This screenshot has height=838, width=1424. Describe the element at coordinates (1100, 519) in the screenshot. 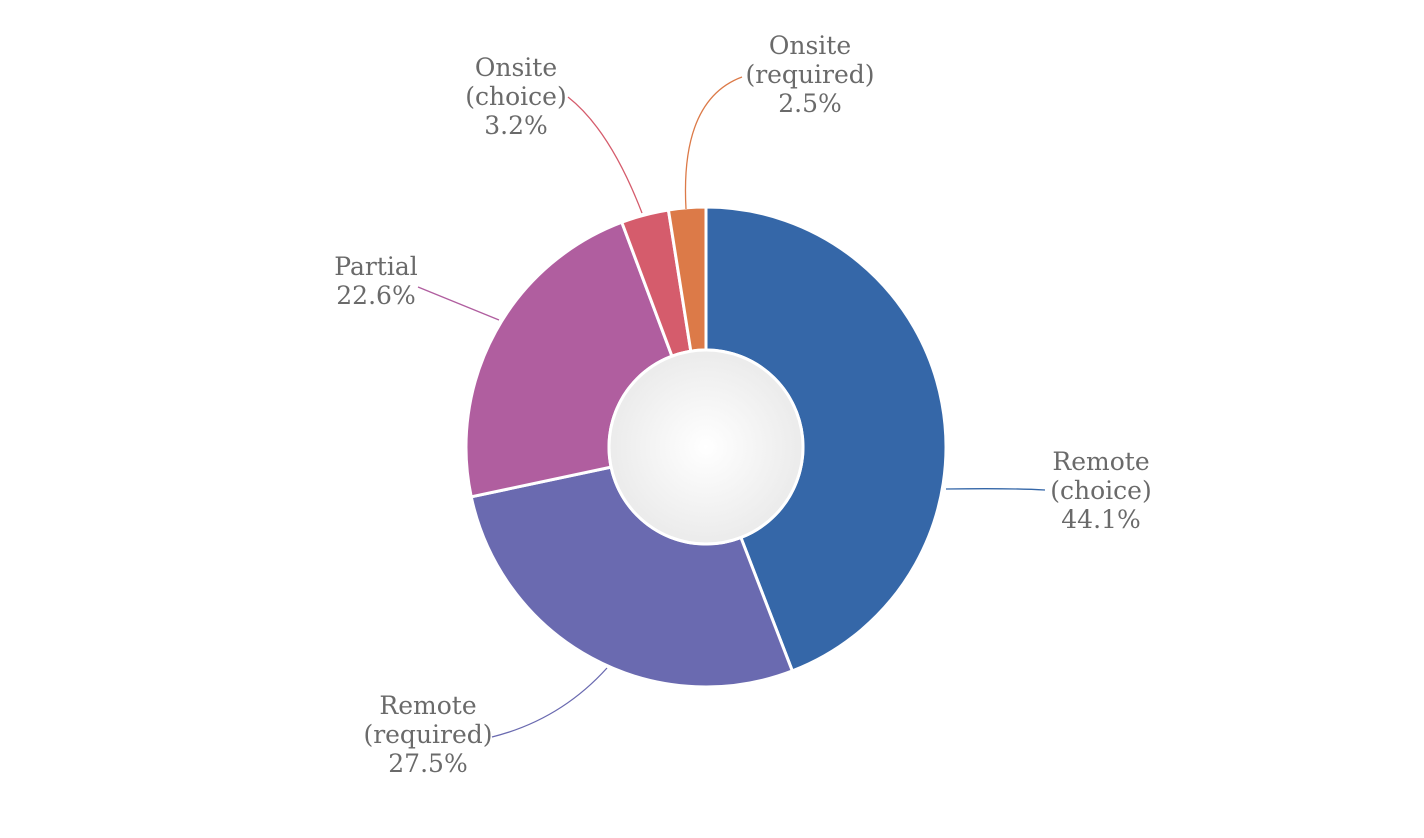

I see `slice-value-label: 44.1%` at that location.